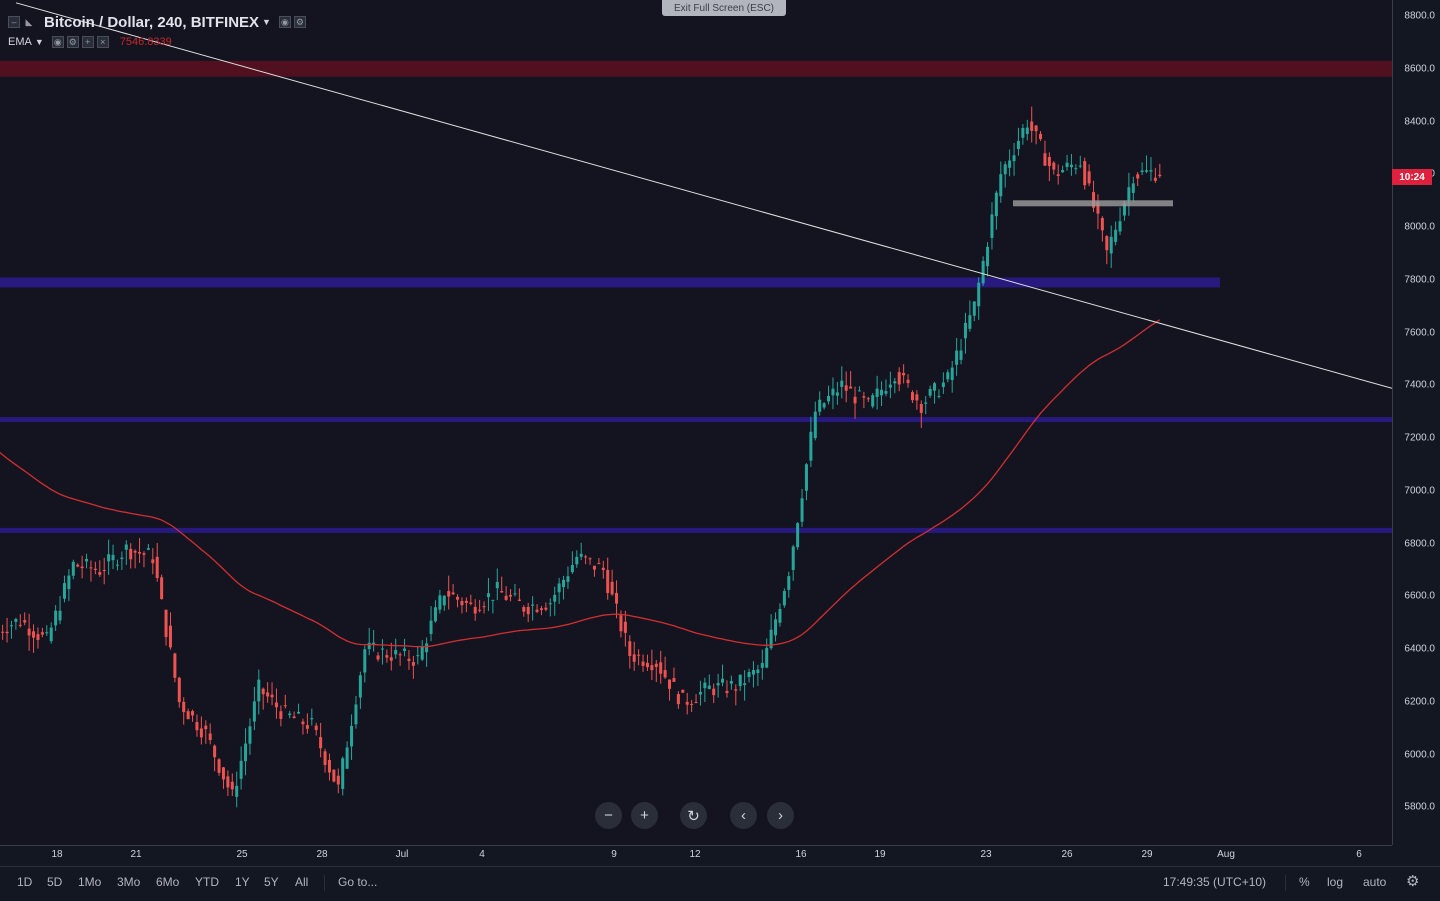 This screenshot has height=901, width=1440. Describe the element at coordinates (1419, 649) in the screenshot. I see `price-scale-label: 6400.0` at that location.